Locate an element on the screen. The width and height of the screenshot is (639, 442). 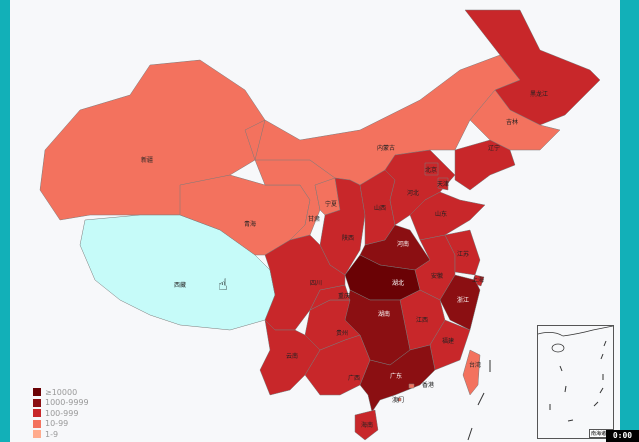
timer-badge: 0:00 is located at coordinates (622, 436).